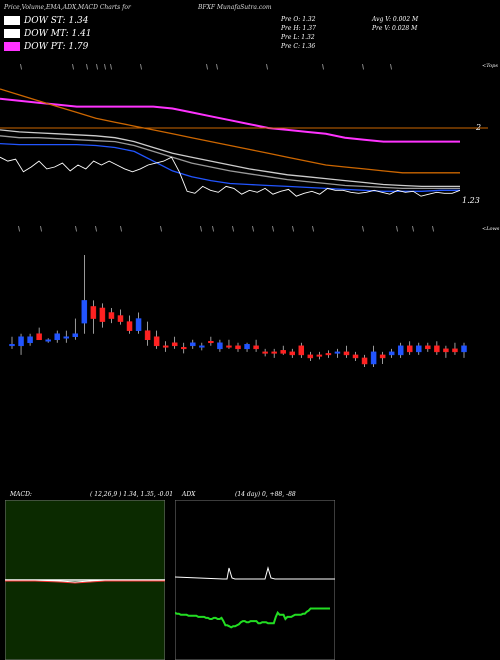  I want to click on low-marker-12: \, so click(313, 229).